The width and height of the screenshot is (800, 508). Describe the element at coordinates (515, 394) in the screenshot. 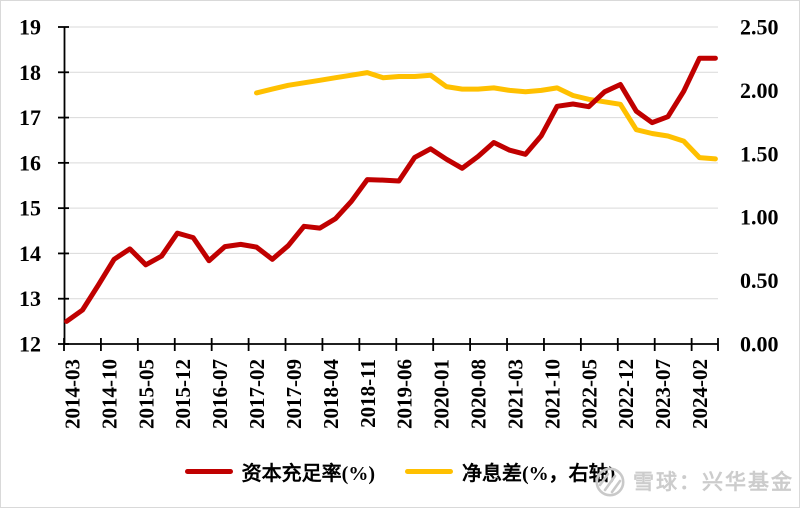

I see `svg-text: 2021-03` at that location.